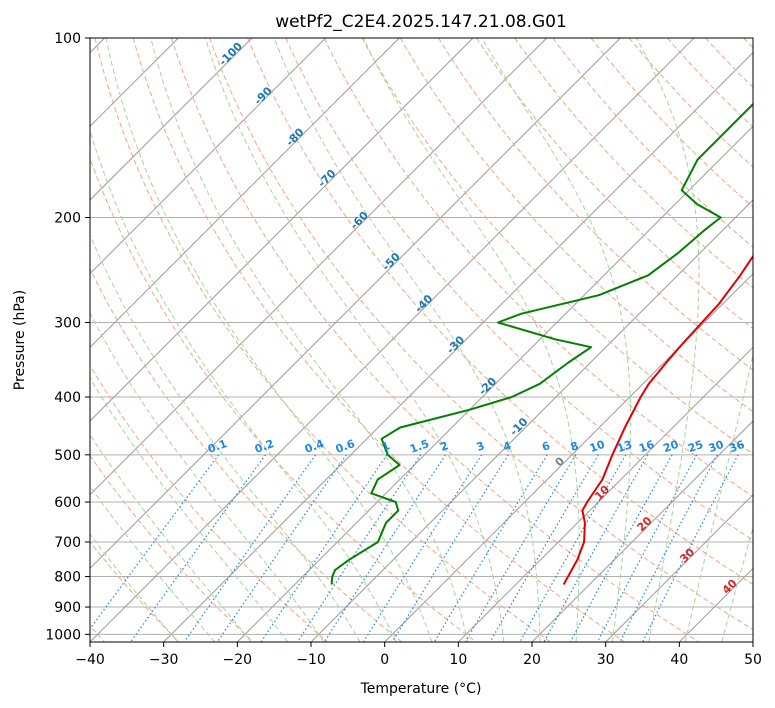  I want to click on x-tick-label: −40, so click(90, 660).